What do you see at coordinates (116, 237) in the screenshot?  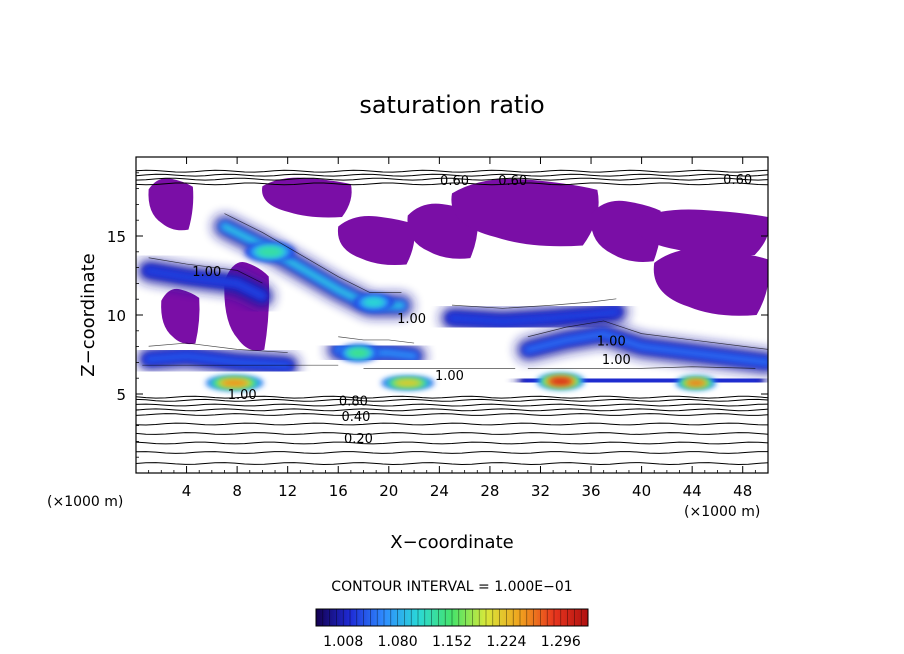 I see `y-tick-label-2: 15` at bounding box center [116, 237].